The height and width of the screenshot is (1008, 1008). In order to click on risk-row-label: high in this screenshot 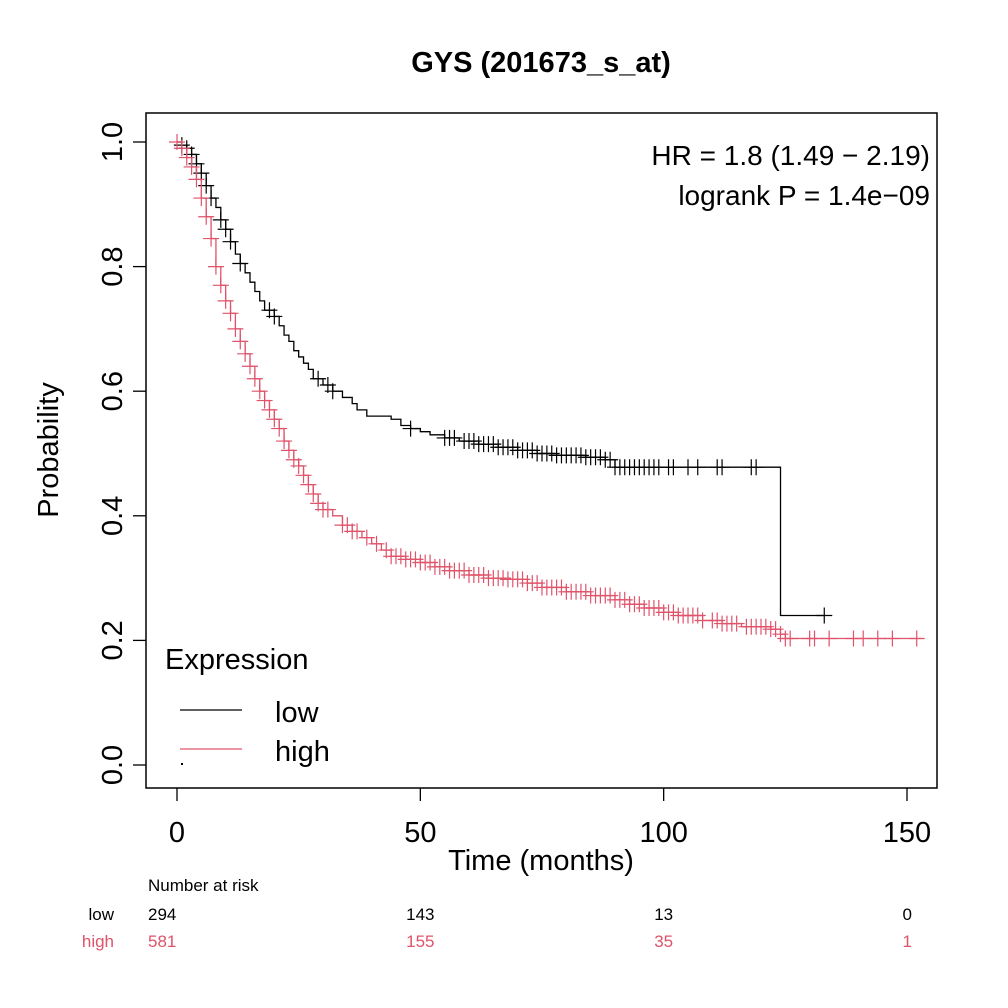, I will do `click(98, 941)`.